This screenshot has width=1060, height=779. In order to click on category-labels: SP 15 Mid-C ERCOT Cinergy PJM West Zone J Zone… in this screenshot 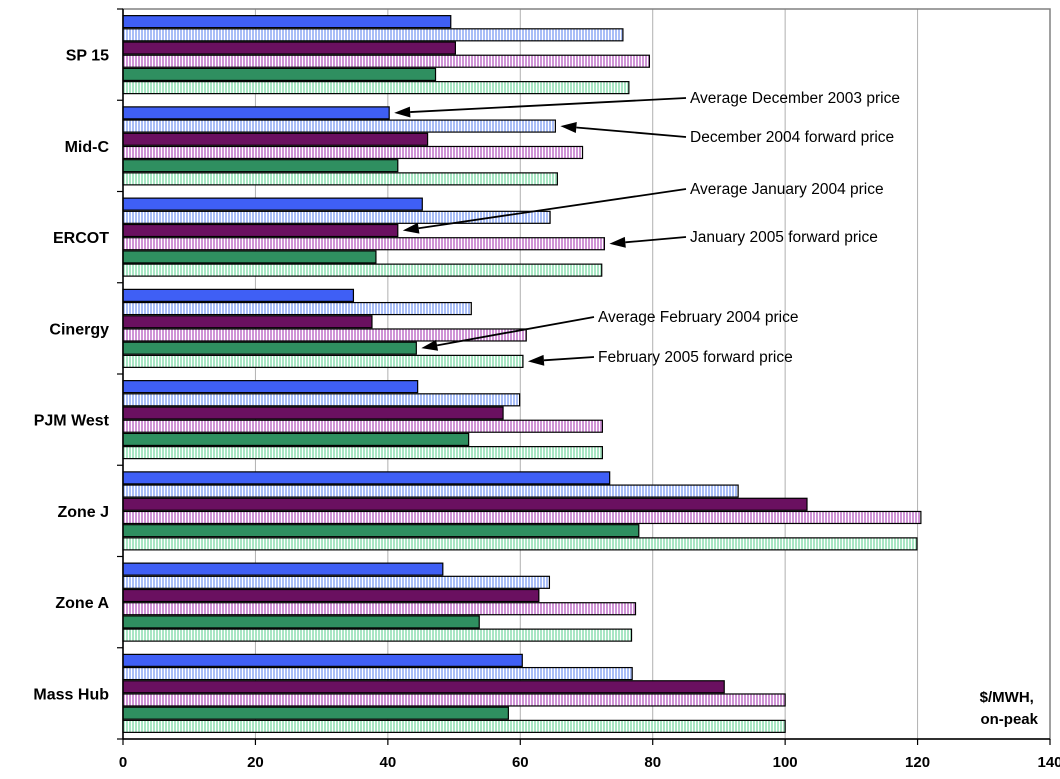, I will do `click(71, 376)`.